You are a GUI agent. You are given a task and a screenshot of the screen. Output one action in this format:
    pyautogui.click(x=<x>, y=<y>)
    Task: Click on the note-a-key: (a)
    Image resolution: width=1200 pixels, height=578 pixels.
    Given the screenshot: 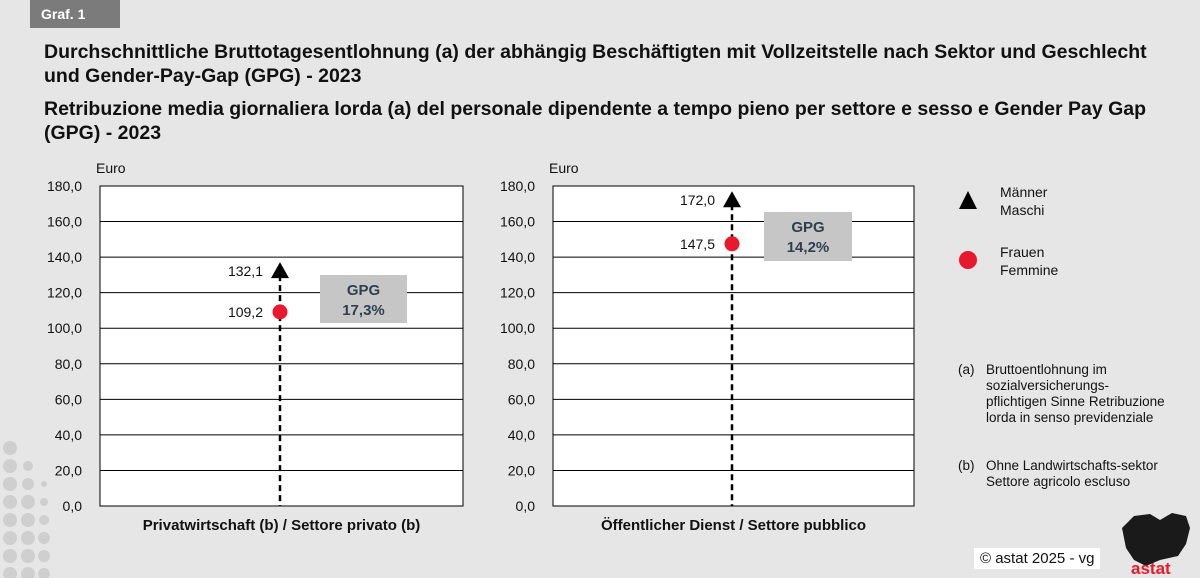 What is the action you would take?
    pyautogui.click(x=966, y=369)
    